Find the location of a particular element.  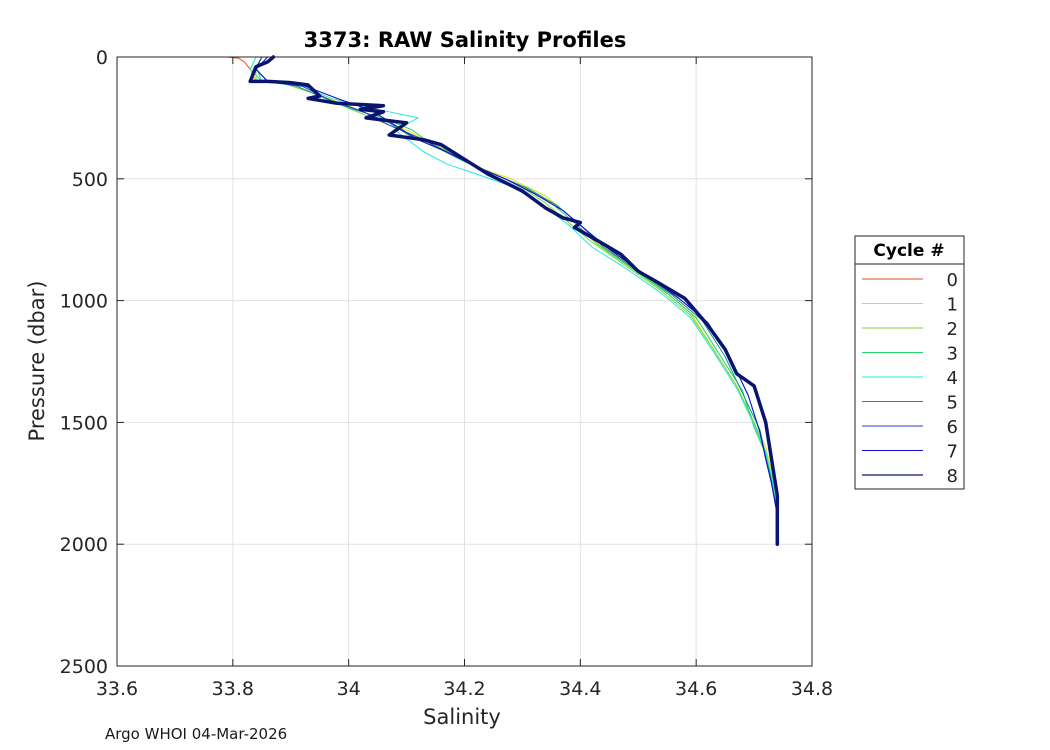

legend-label-cycle-4: 4 is located at coordinates (952, 378).